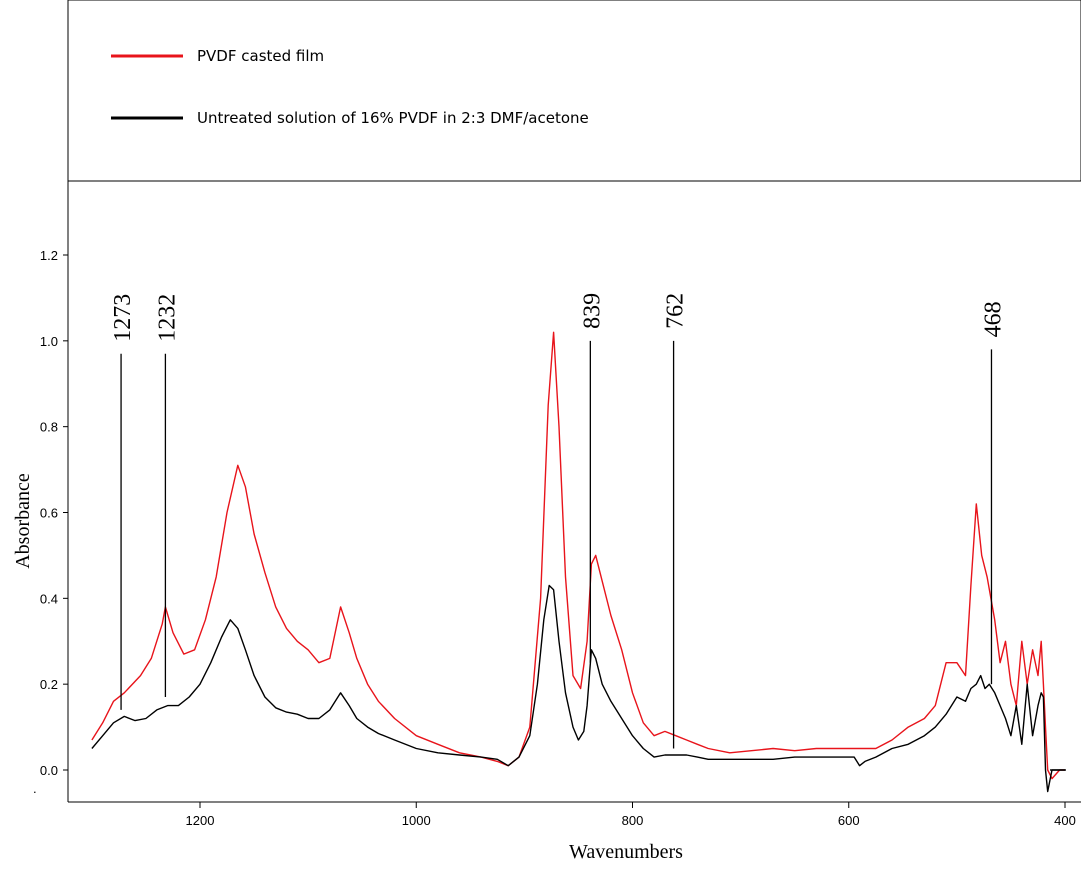  What do you see at coordinates (35, 788) in the screenshot?
I see `stray-mark: .` at bounding box center [35, 788].